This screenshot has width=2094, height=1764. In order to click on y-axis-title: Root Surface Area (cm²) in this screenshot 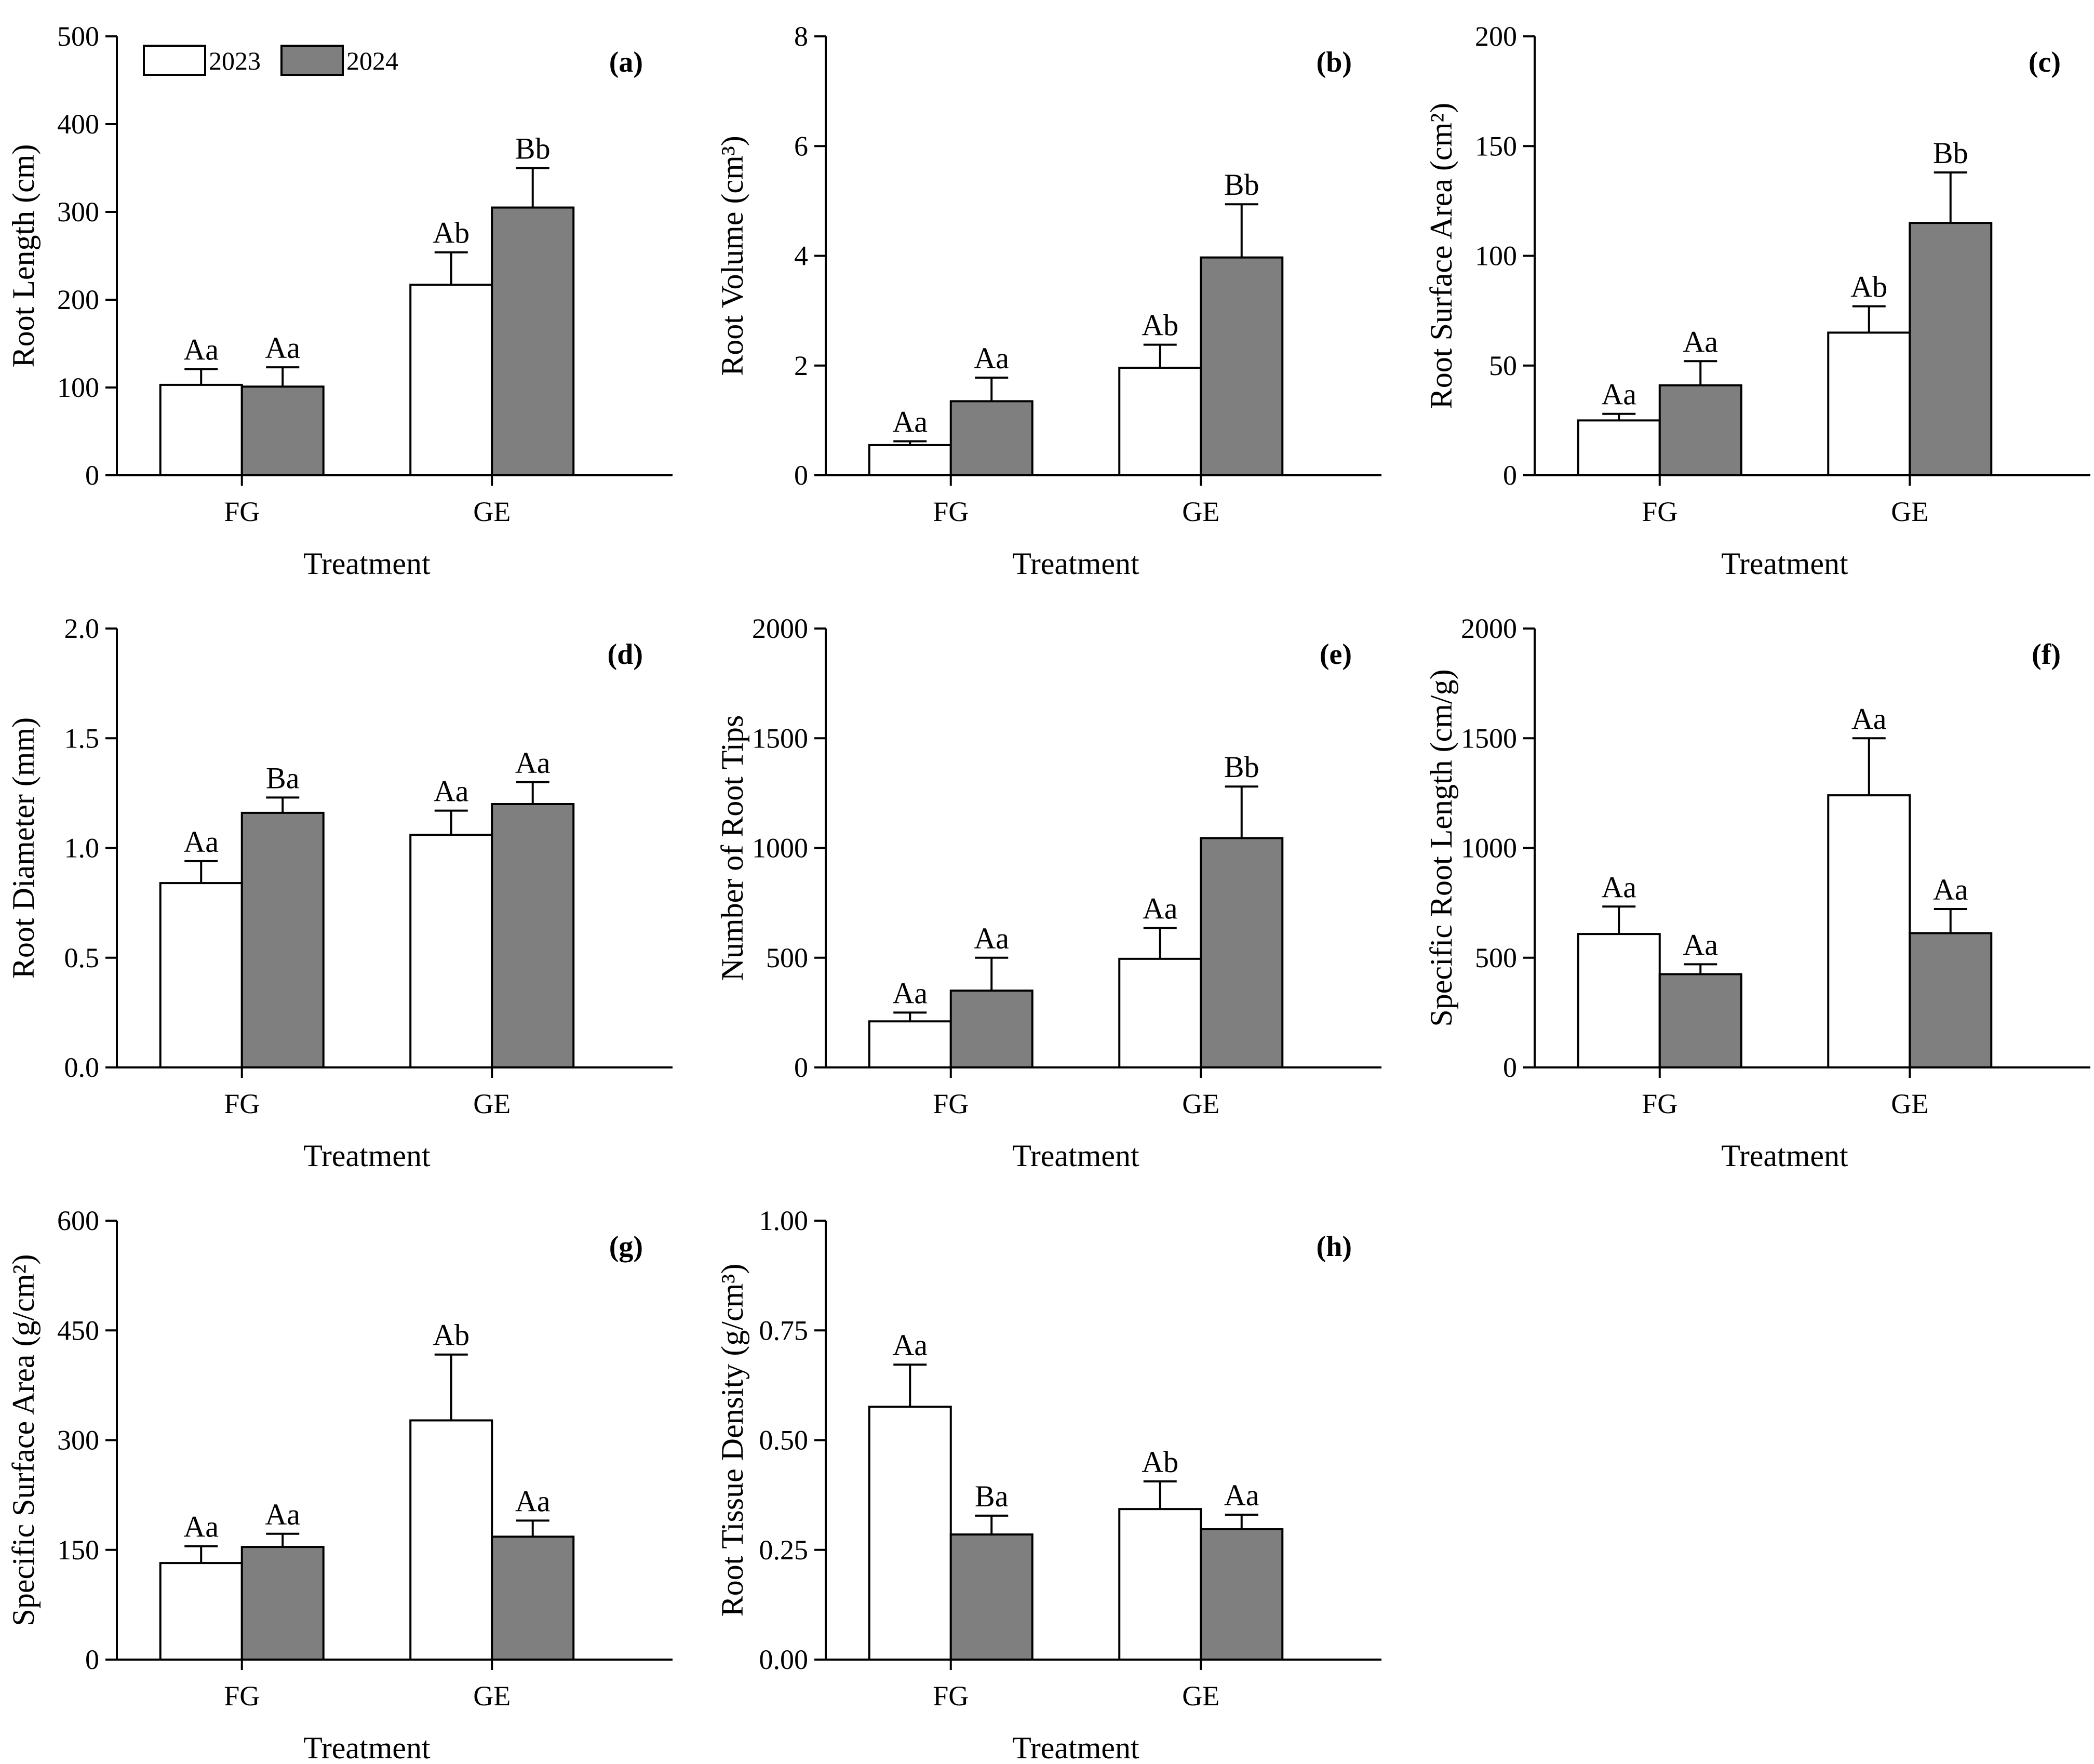, I will do `click(1441, 256)`.